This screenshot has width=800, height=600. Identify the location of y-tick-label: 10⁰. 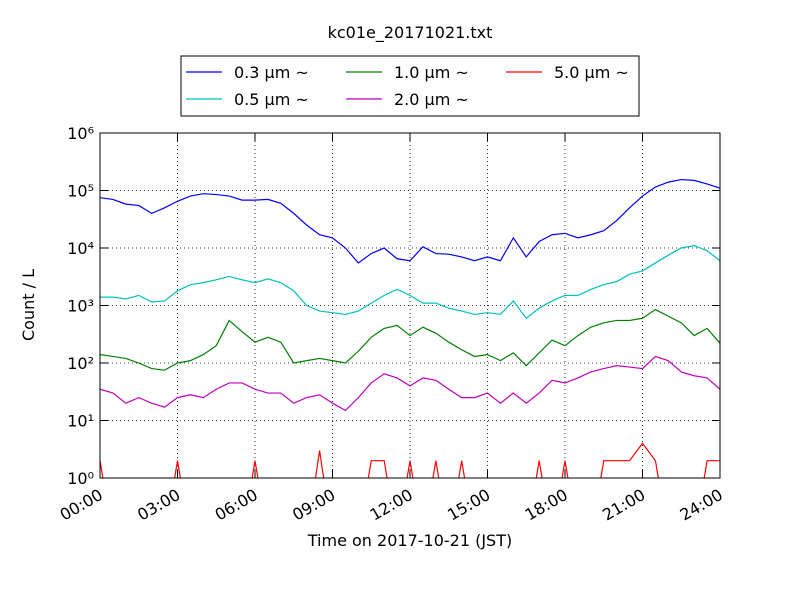
(80, 478).